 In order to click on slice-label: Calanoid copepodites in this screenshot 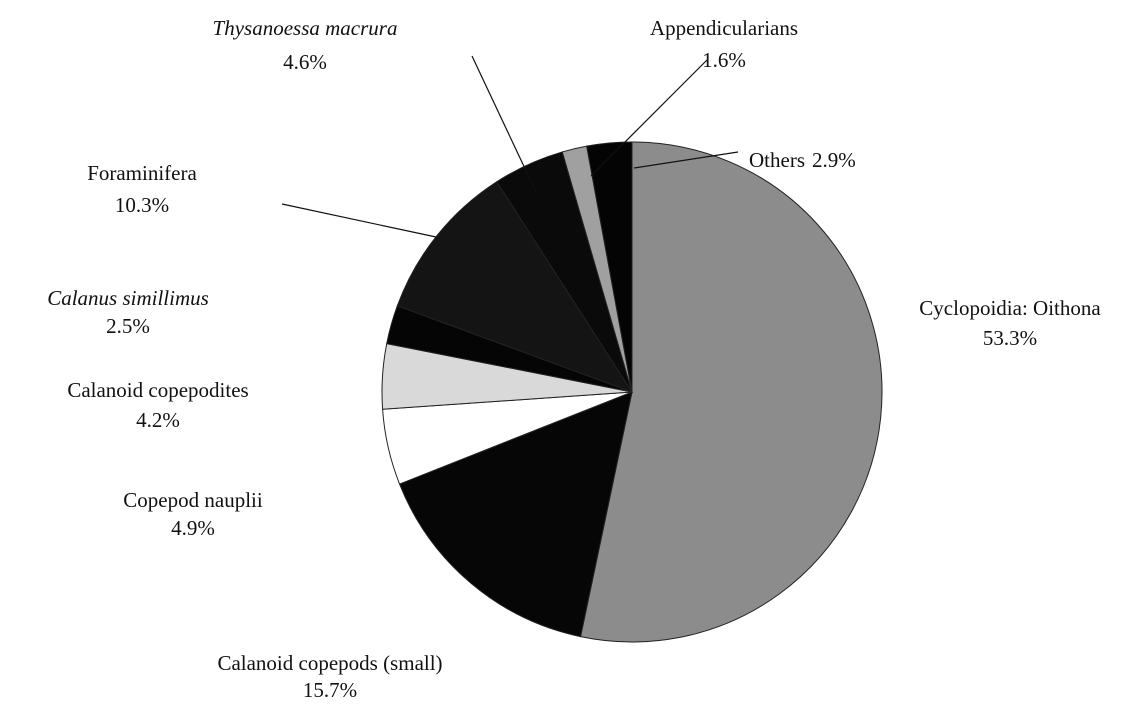, I will do `click(157, 390)`.